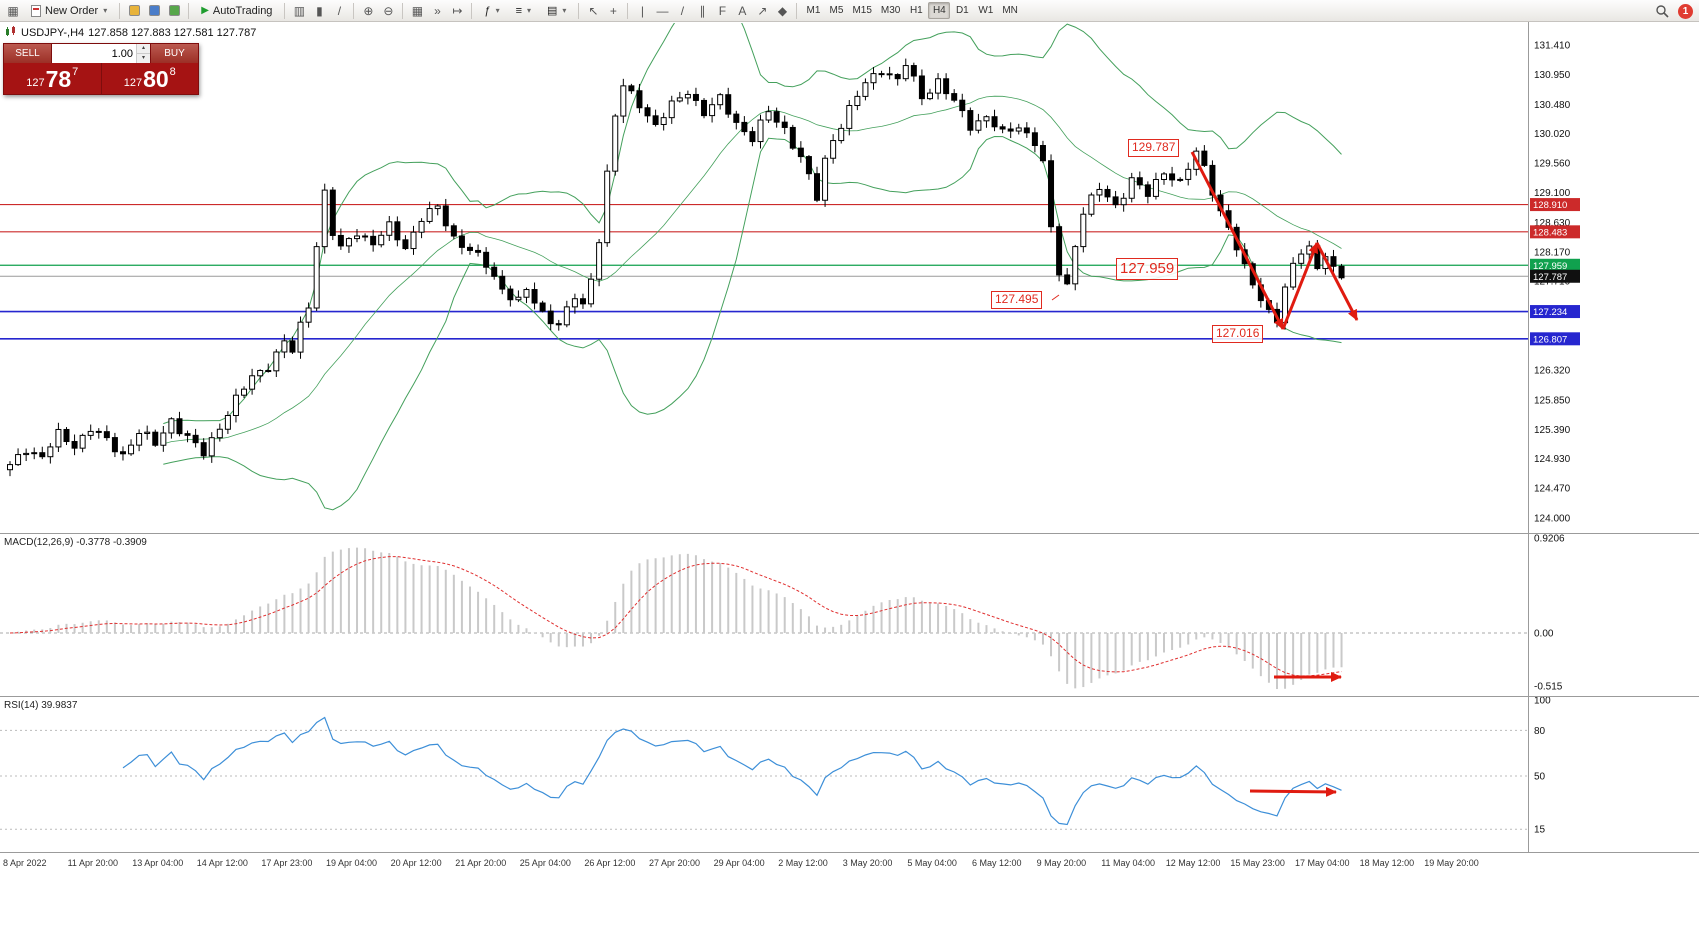 Image resolution: width=1699 pixels, height=944 pixels. Describe the element at coordinates (742, 10) in the screenshot. I see `text-tool-icon: A` at that location.